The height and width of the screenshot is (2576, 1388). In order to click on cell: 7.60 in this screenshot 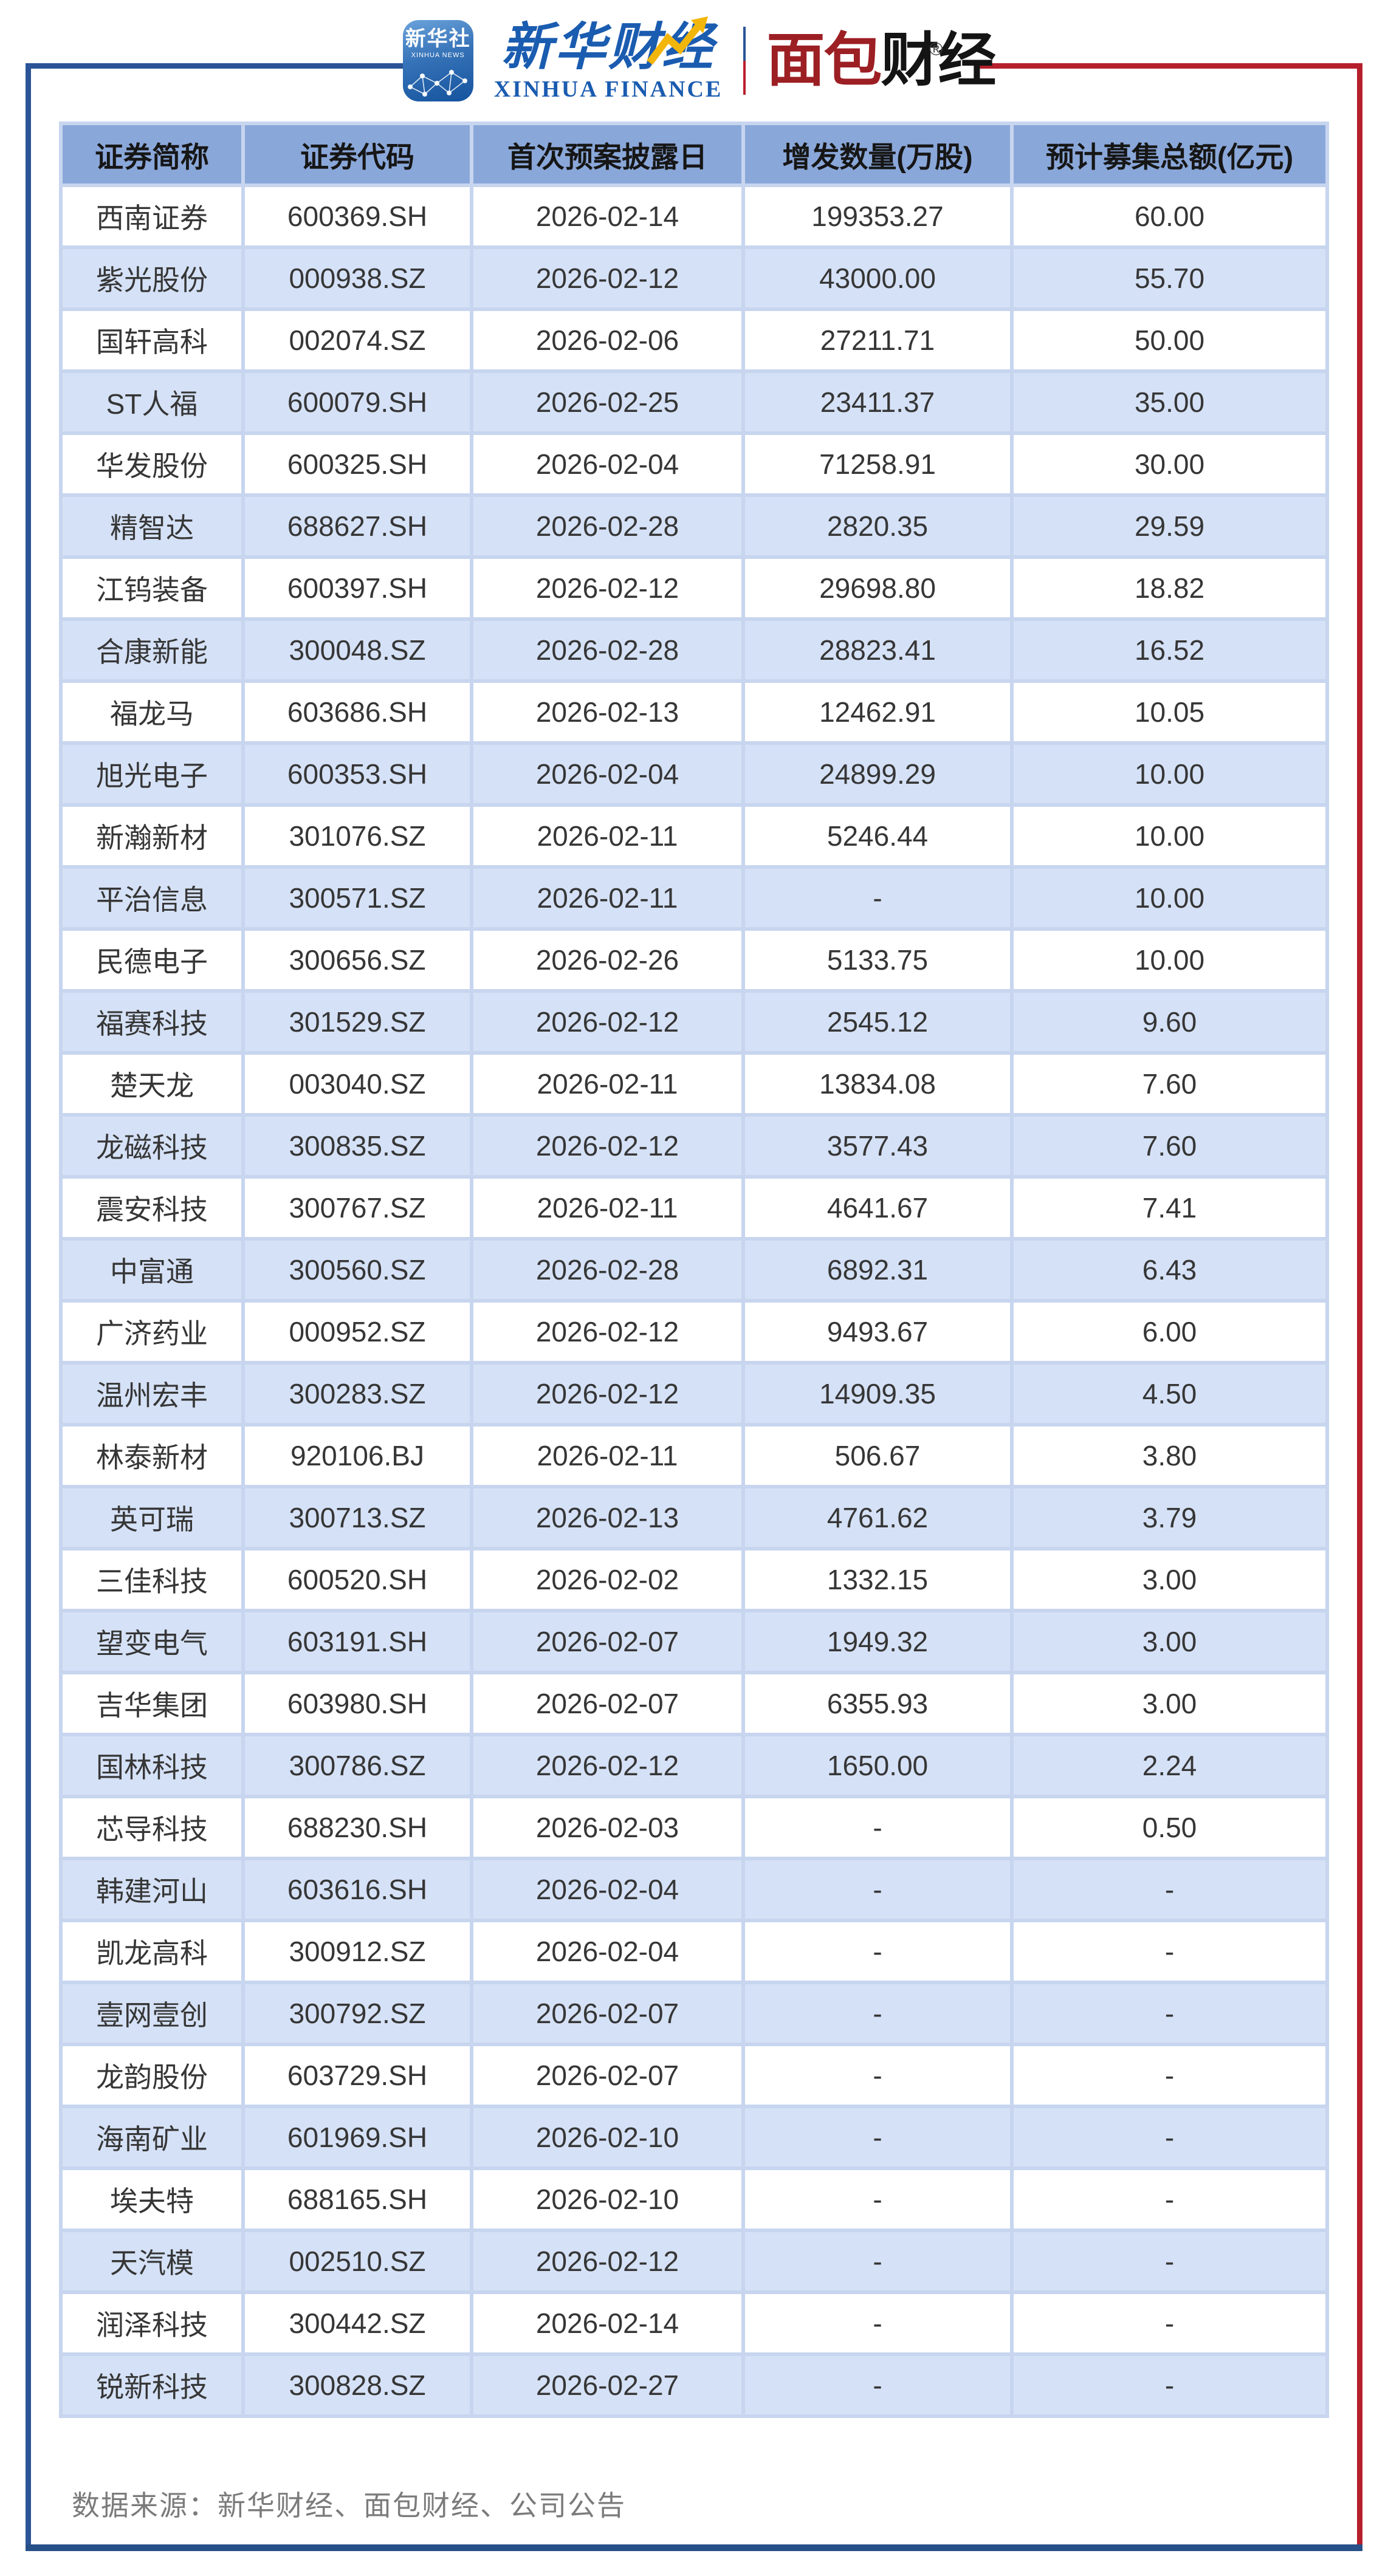, I will do `click(1169, 1146)`.